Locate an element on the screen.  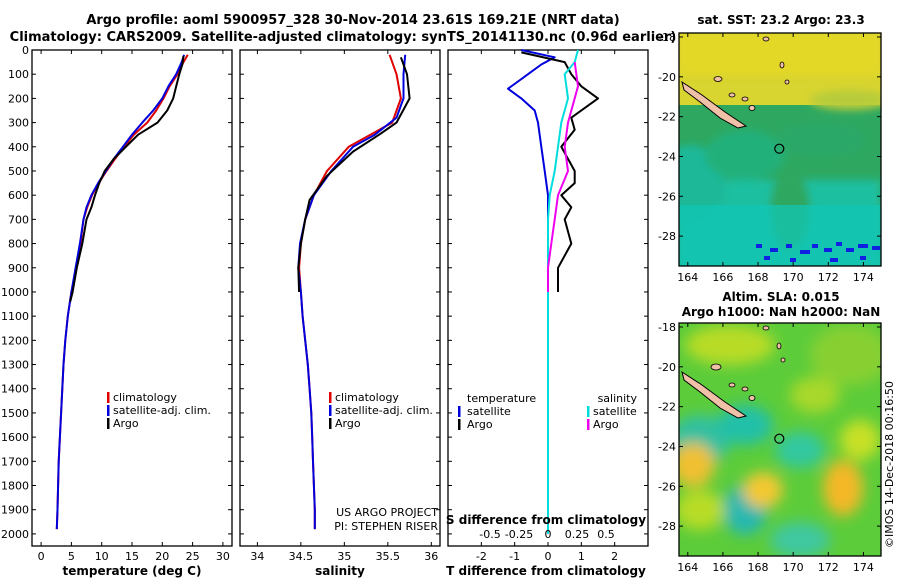
depth-tick-label: 1500 is located at coordinates (15, 413).